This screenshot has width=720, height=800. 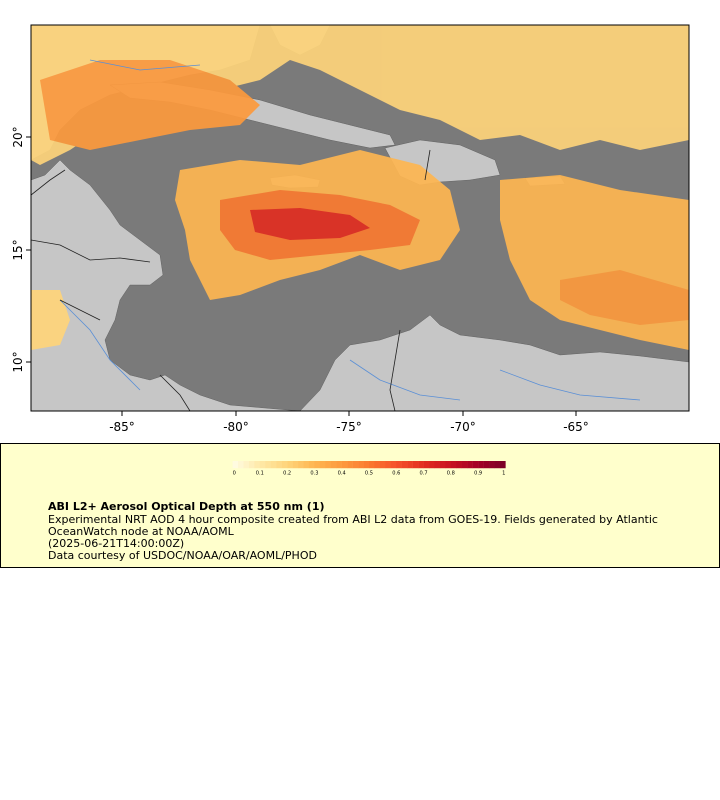 I want to click on lat-label-10: 10°, so click(x=18, y=361).